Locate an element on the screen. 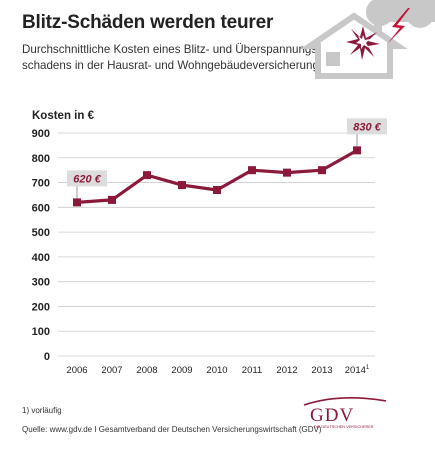 This screenshot has width=435, height=450. x-tick-label: 2013 is located at coordinates (321, 370).